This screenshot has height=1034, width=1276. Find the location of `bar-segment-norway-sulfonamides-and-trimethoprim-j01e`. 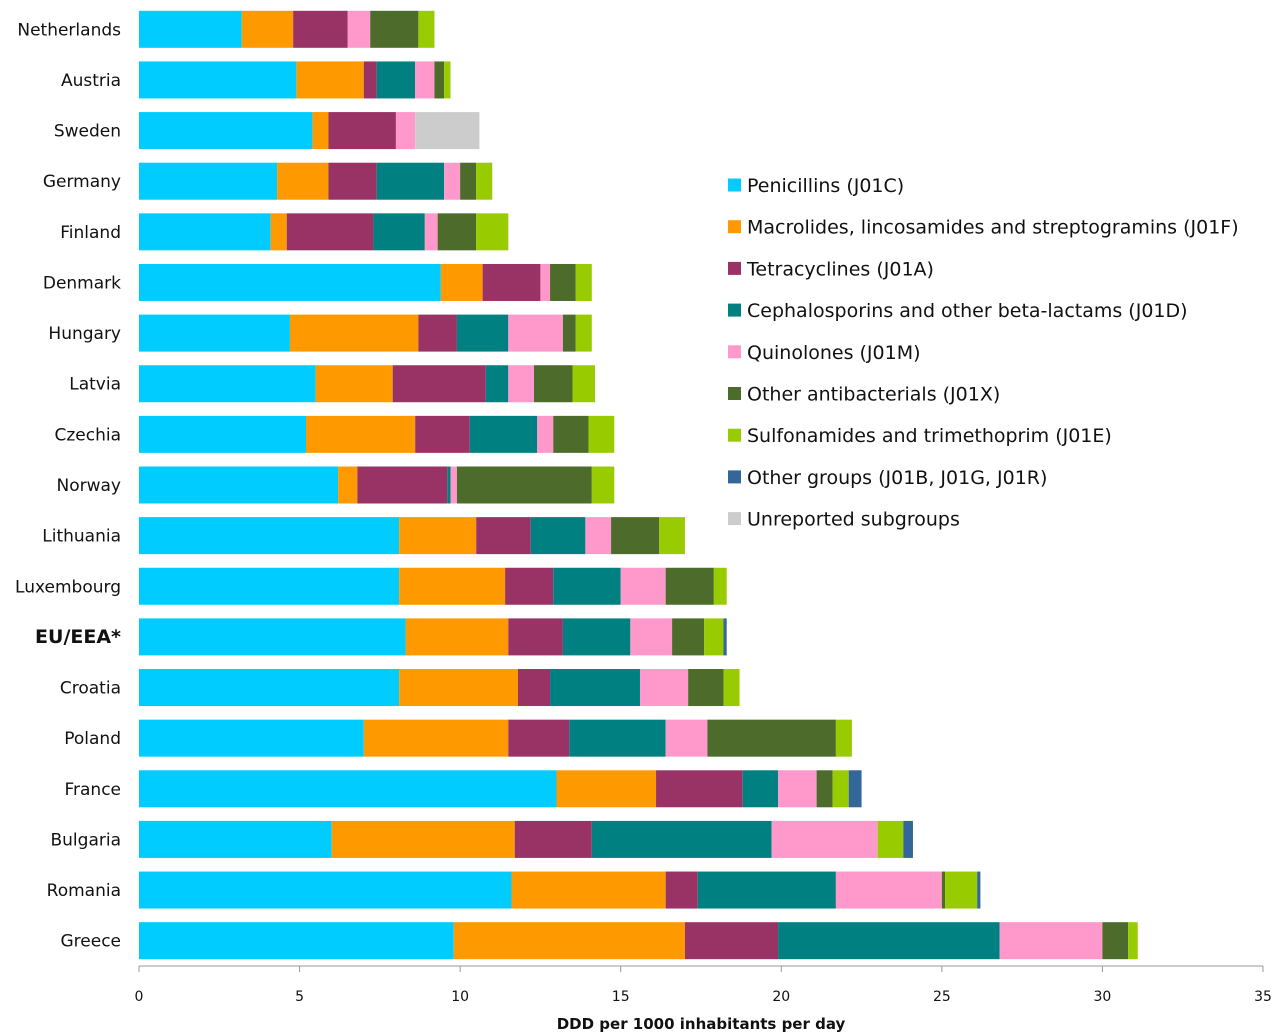

bar-segment-norway-sulfonamides-and-trimethoprim-j01e is located at coordinates (603, 485).